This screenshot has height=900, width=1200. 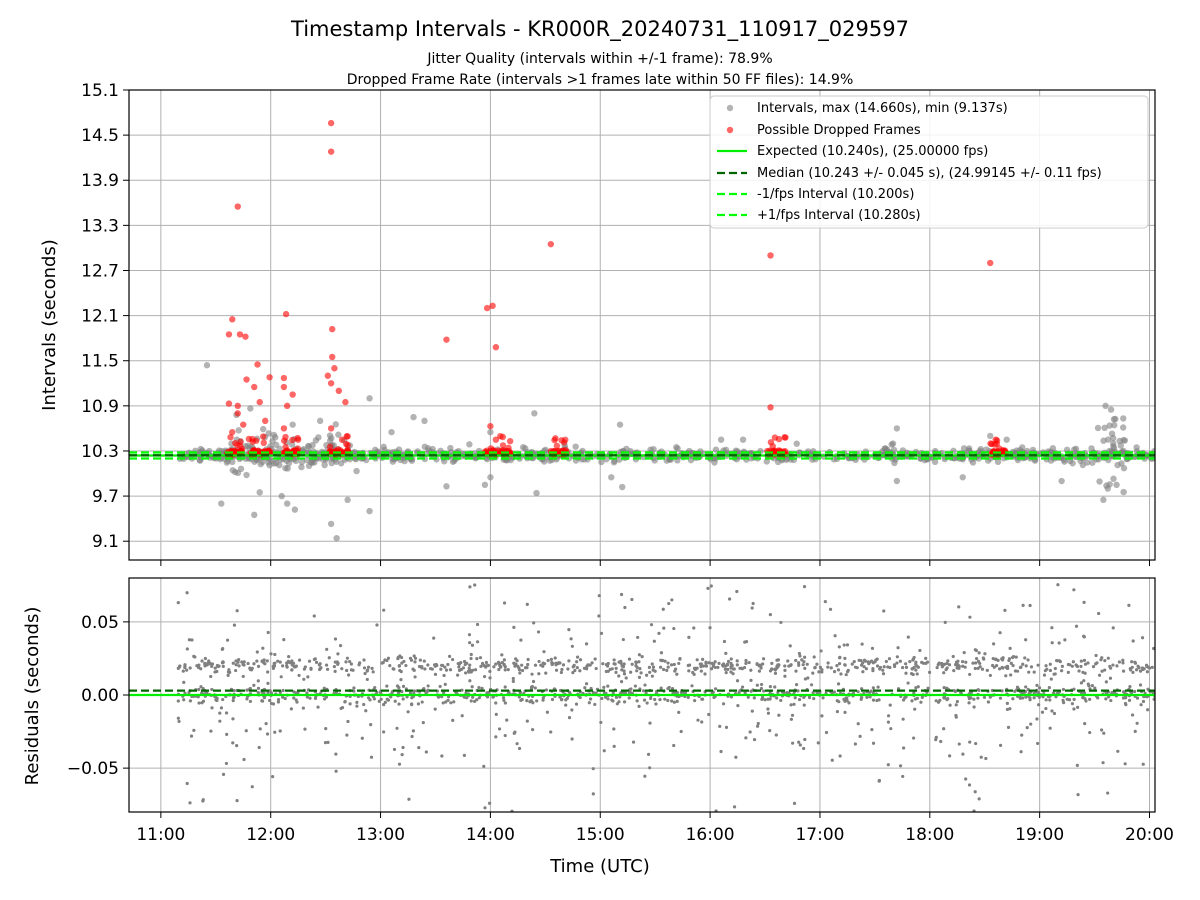 I want to click on bottom-y-axis-label: Residuals (seconds), so click(x=32, y=696).